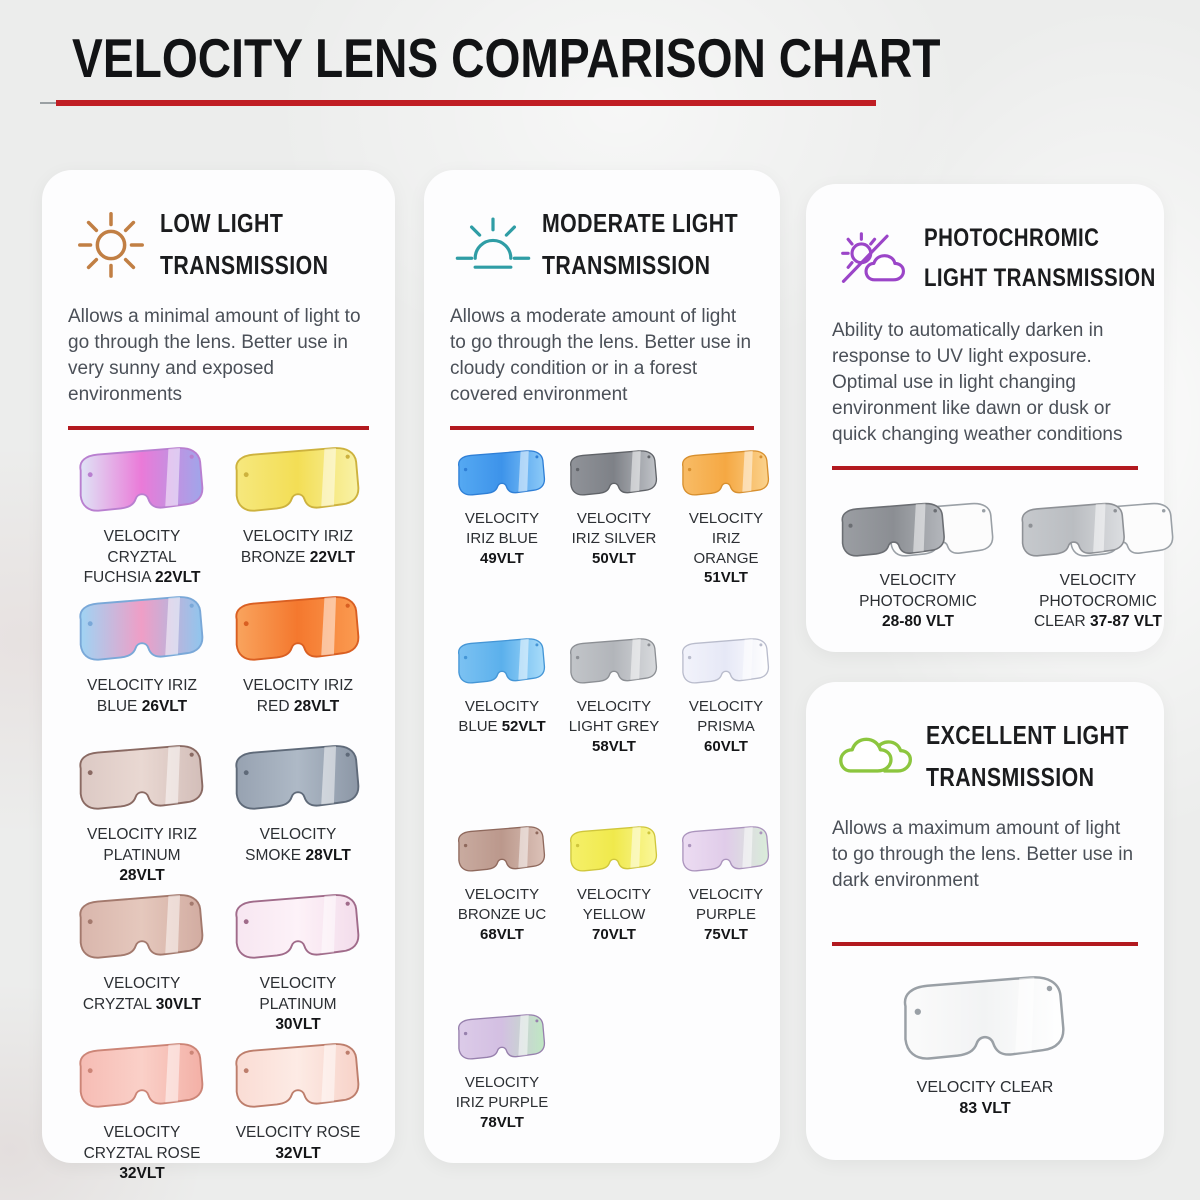 The image size is (1200, 1200). What do you see at coordinates (614, 934) in the screenshot?
I see `lens-vlt: 70VLT` at bounding box center [614, 934].